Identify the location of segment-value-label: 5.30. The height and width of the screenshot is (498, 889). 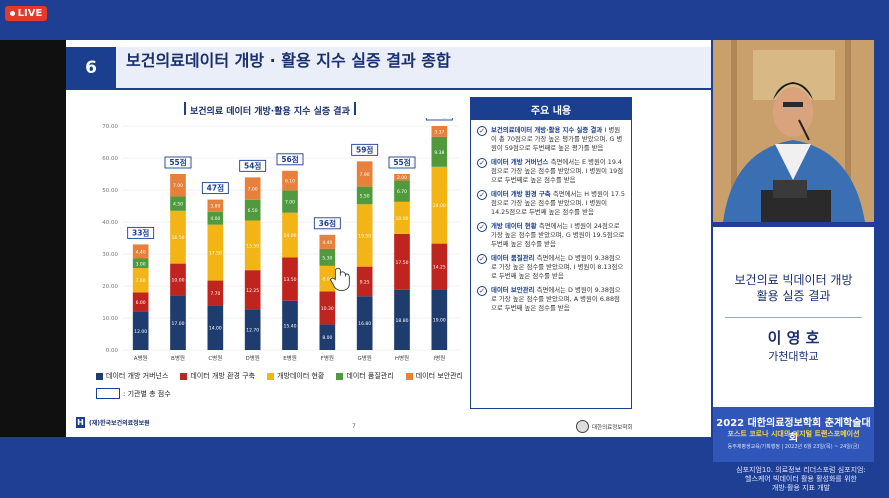
(327, 258).